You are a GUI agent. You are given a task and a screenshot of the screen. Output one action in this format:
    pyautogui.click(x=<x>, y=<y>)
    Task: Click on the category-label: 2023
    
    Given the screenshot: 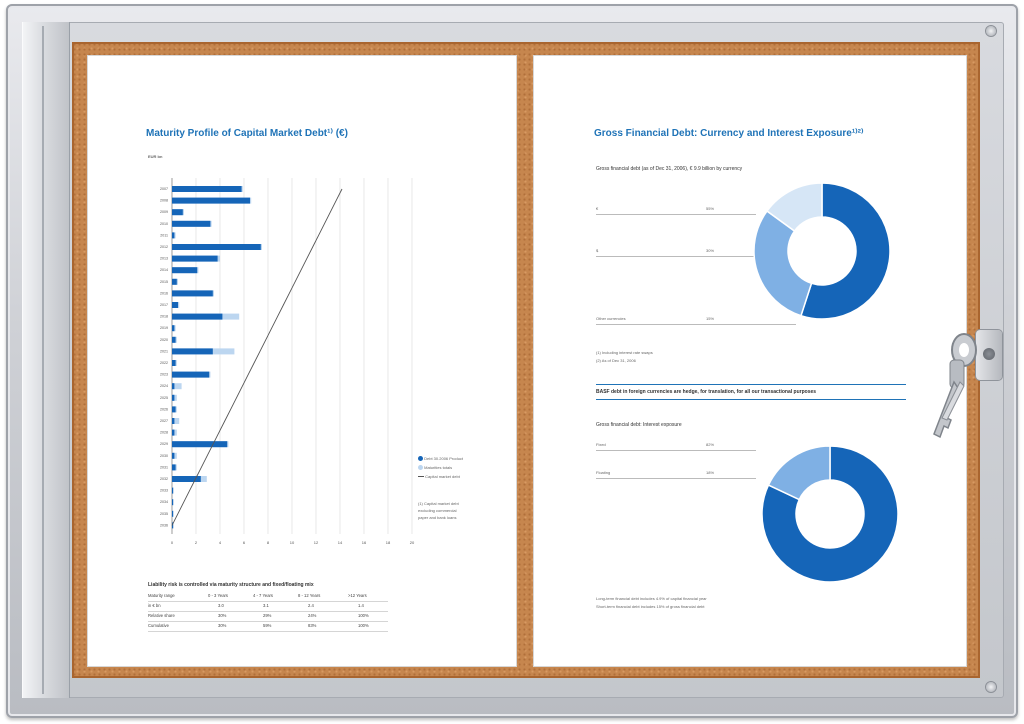 What is the action you would take?
    pyautogui.click(x=164, y=375)
    